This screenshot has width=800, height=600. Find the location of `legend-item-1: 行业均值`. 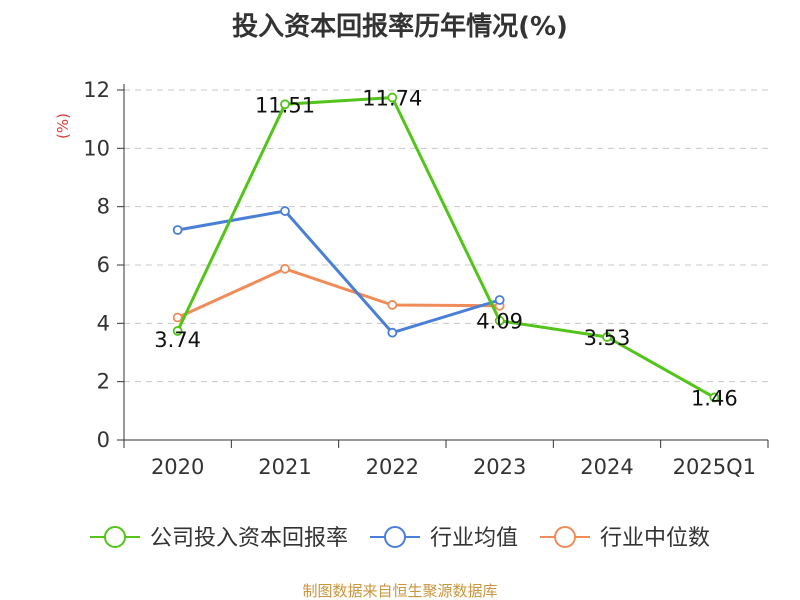

legend-item-1: 行业均值 is located at coordinates (444, 538).